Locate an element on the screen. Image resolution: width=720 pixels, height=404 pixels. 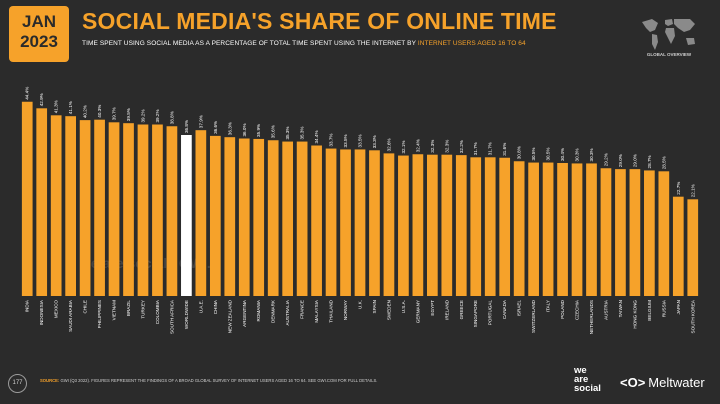
bar-south-africa is located at coordinates (172, 211).